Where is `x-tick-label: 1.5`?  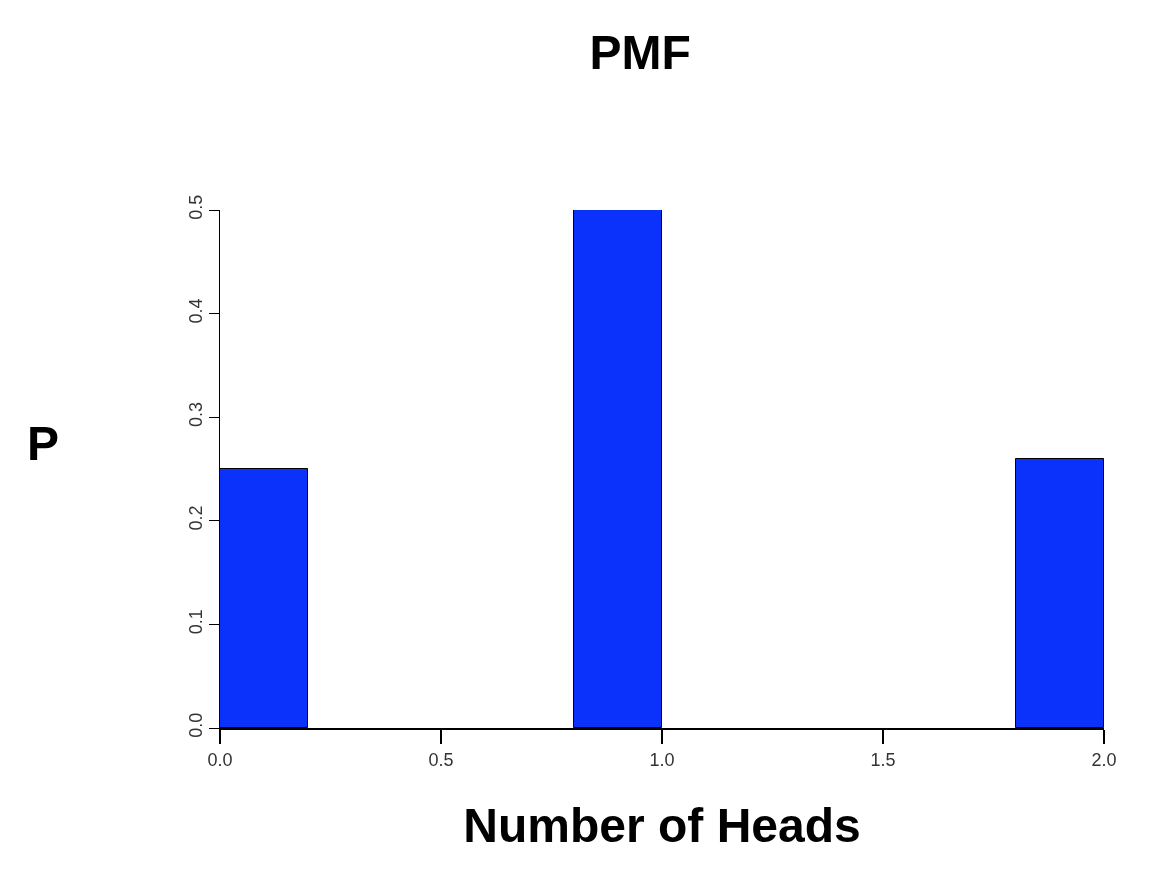
x-tick-label: 1.5 is located at coordinates (883, 759).